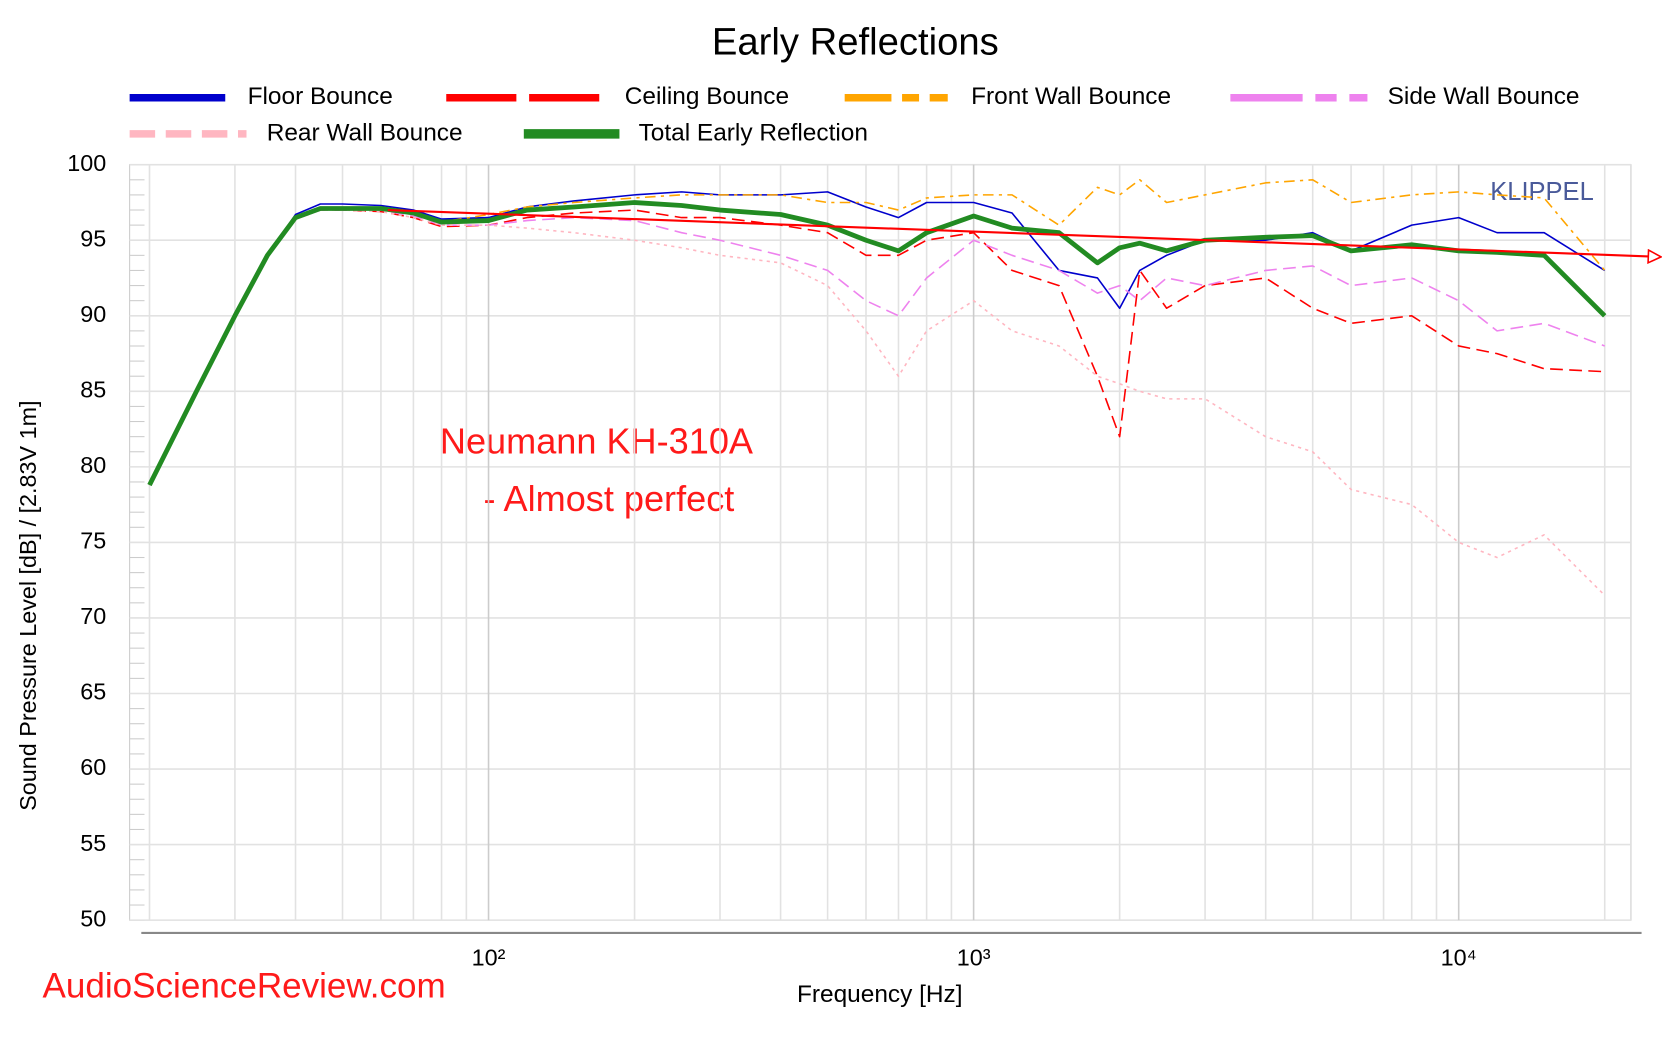  Describe the element at coordinates (93, 238) in the screenshot. I see `y-tick-label: 95` at that location.